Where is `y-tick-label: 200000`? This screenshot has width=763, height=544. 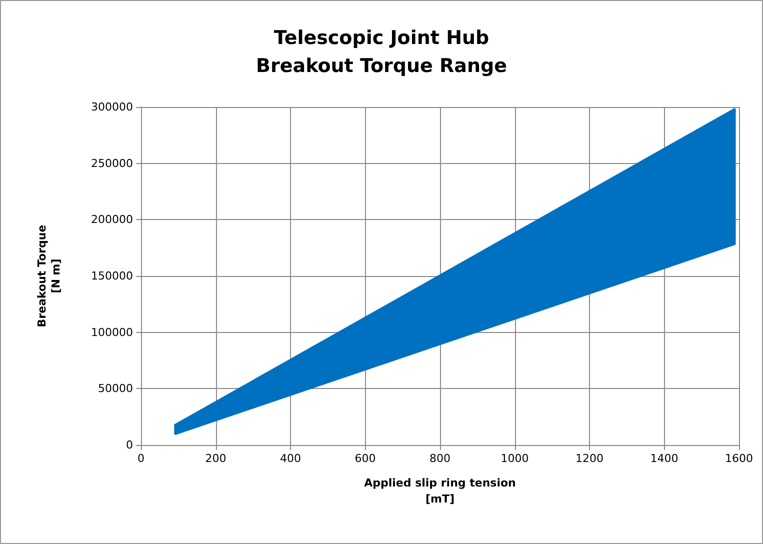 y-tick-label: 200000 is located at coordinates (112, 219).